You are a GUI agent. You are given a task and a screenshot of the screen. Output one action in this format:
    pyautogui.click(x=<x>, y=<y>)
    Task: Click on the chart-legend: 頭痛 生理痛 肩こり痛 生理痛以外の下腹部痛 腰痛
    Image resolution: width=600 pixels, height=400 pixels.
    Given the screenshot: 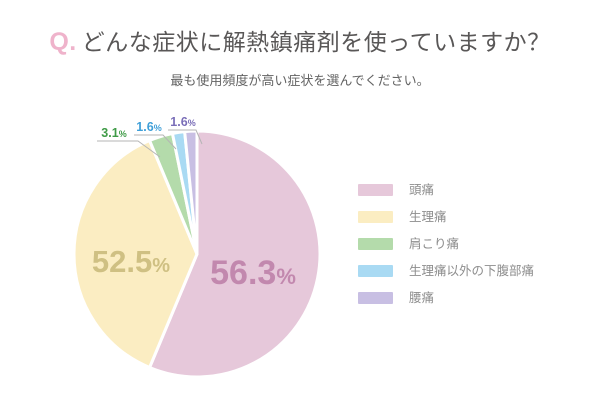 What is the action you would take?
    pyautogui.click(x=446, y=244)
    